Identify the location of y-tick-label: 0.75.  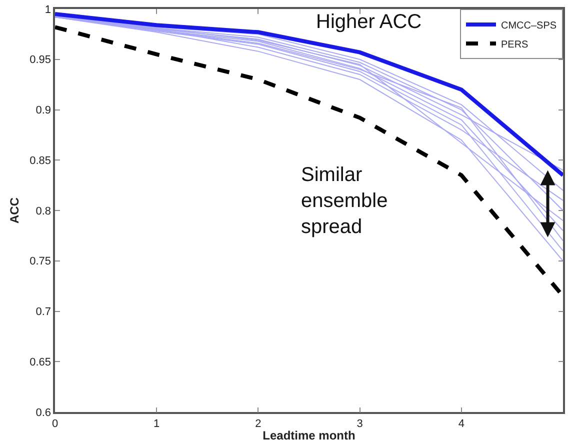
(41, 262).